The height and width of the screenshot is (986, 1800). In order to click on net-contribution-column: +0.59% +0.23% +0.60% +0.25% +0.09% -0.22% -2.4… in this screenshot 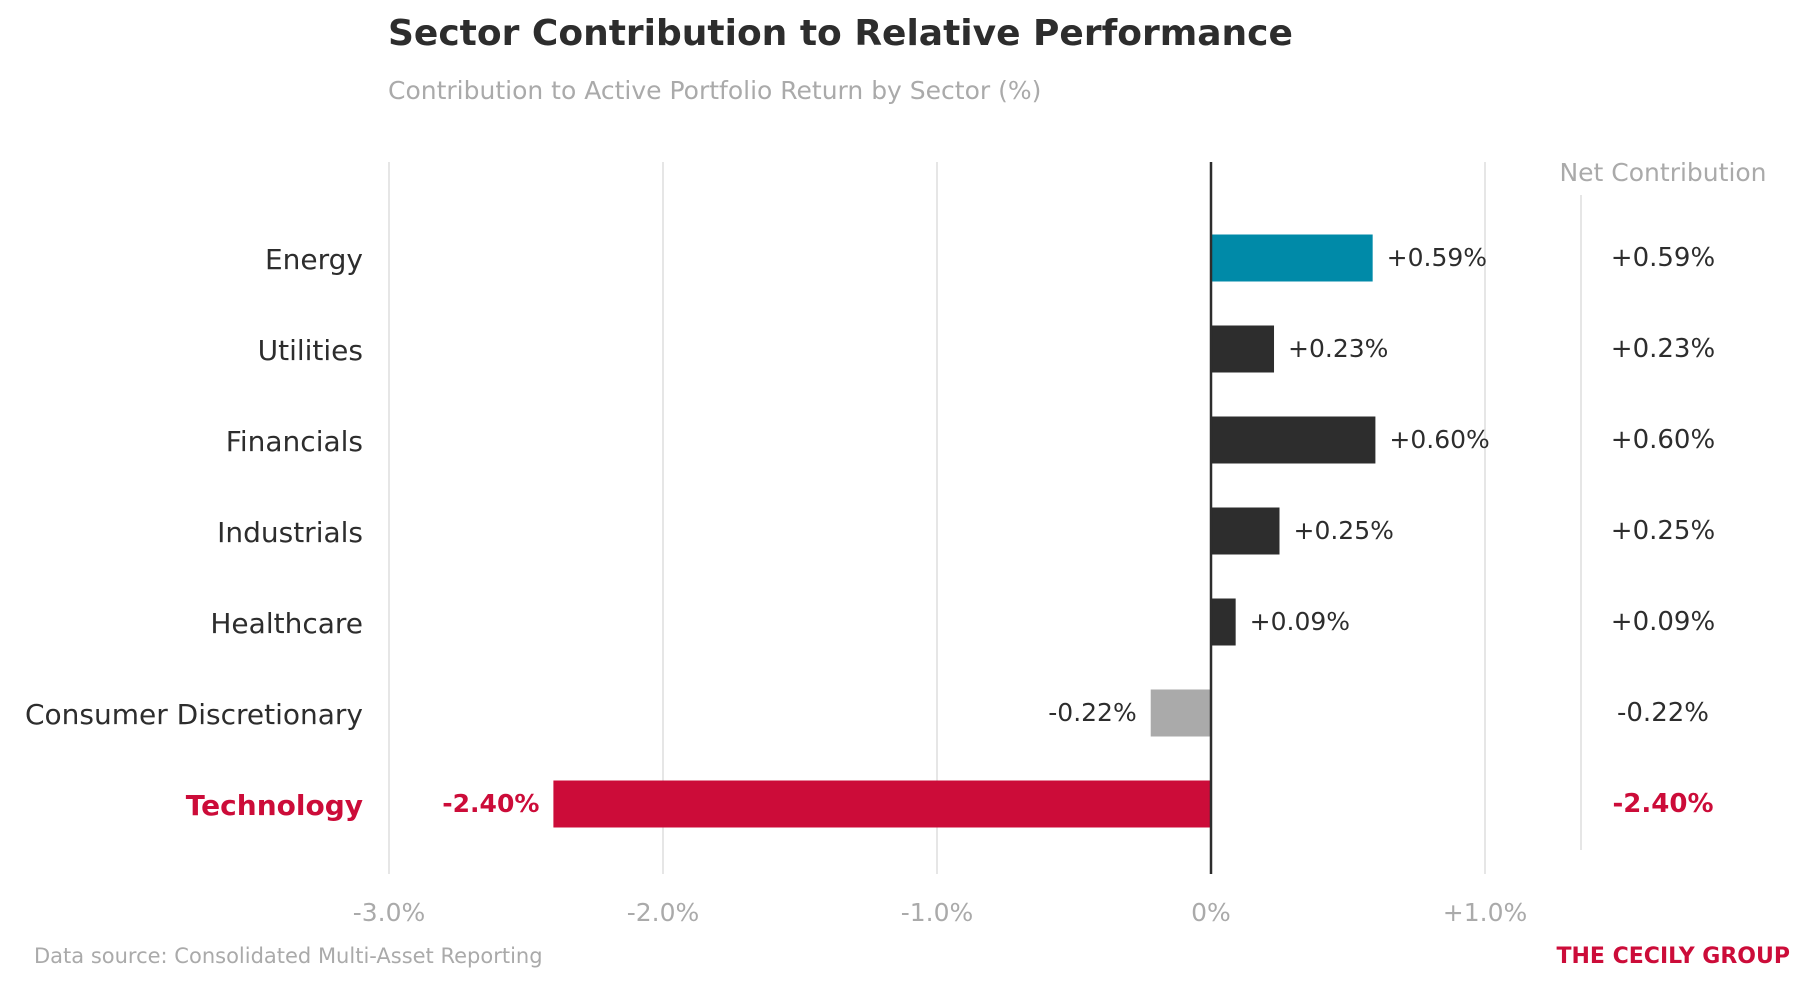, I will do `click(1647, 522)`.